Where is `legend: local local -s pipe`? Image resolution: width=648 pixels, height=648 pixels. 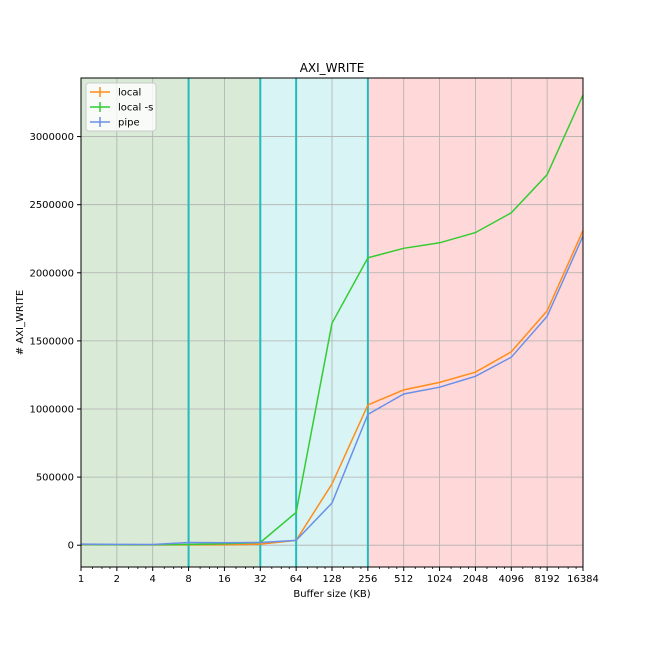
legend: local local -s pipe is located at coordinates (121, 107).